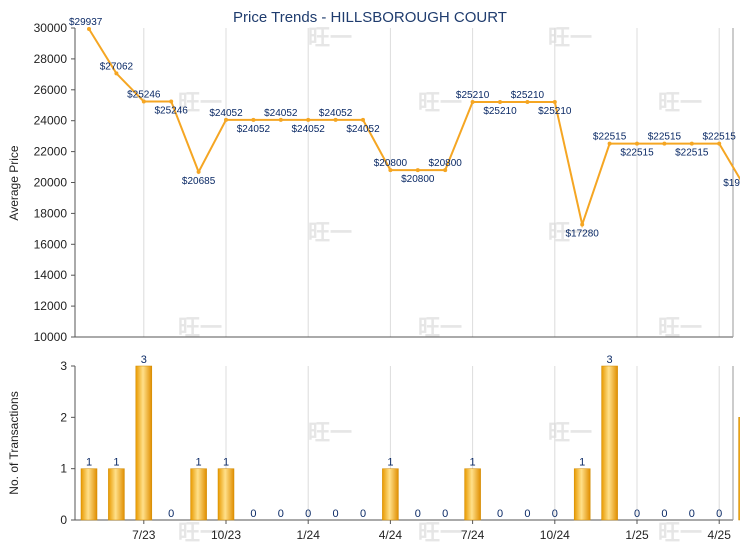 Image resolution: width=740 pixels, height=550 pixels. What do you see at coordinates (144, 94) in the screenshot?
I see `price-data-label: $25246` at bounding box center [144, 94].